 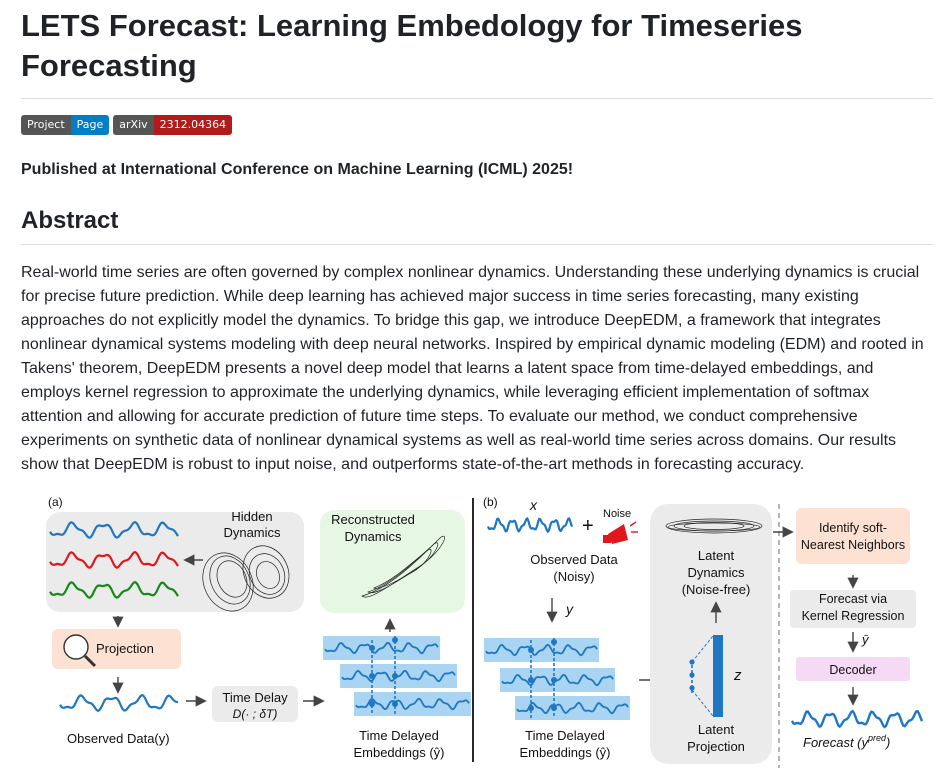 What do you see at coordinates (114, 560) in the screenshot?
I see `red-signal-wave` at bounding box center [114, 560].